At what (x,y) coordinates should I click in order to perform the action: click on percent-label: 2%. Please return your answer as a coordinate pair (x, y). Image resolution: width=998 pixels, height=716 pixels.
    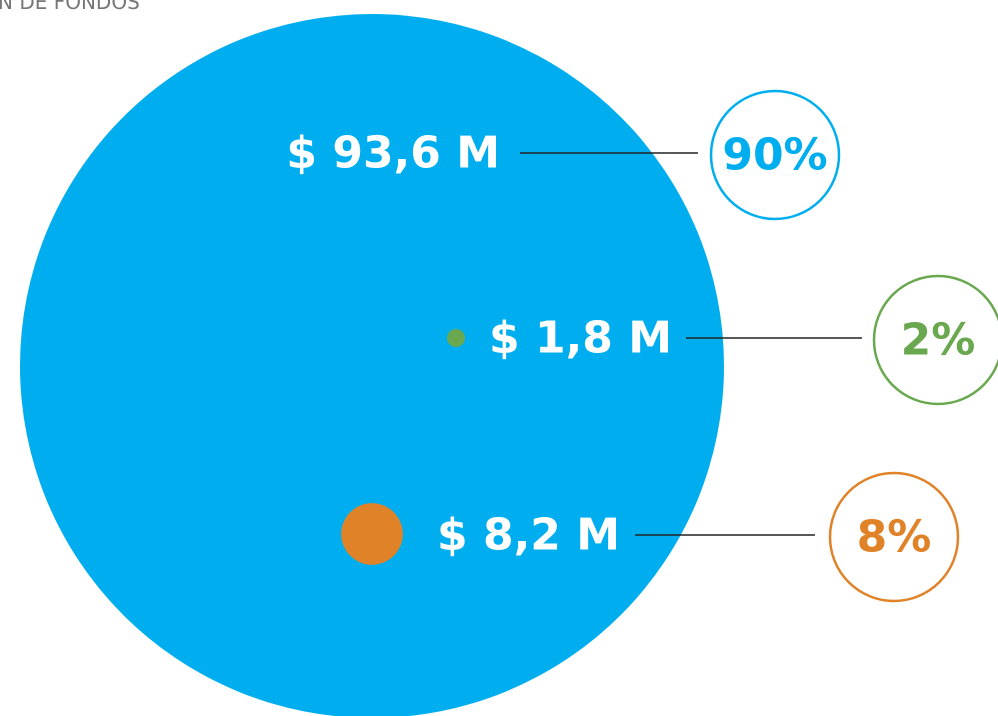
    Looking at the image, I should click on (938, 340).